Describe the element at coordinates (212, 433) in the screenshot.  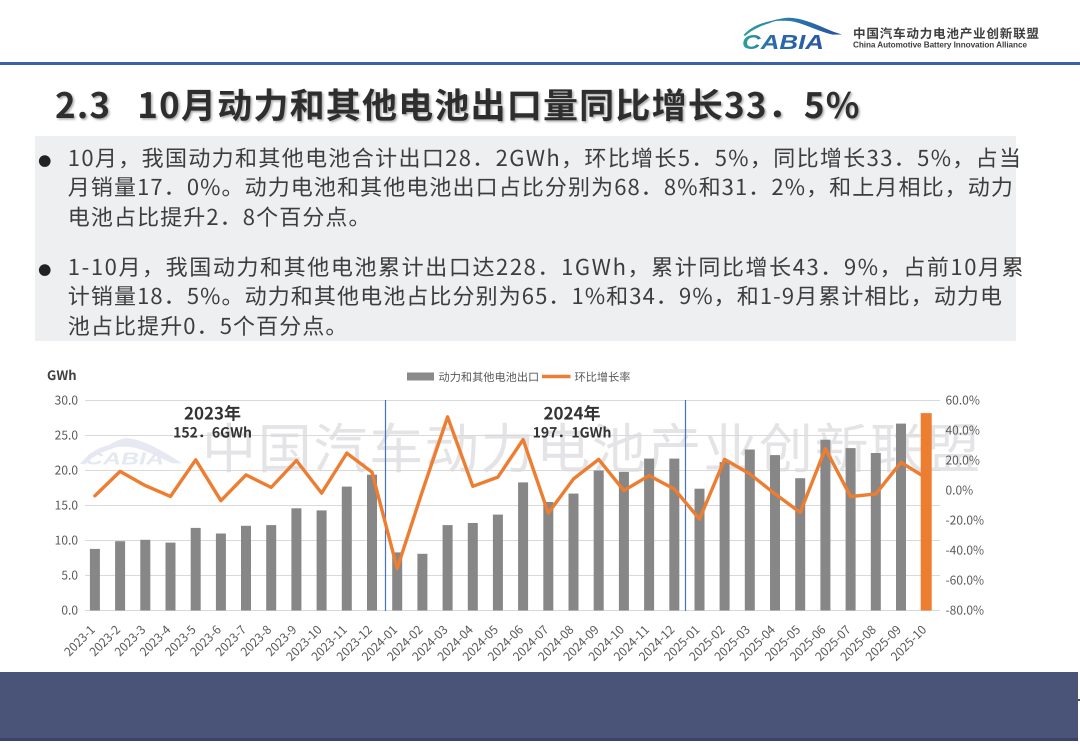
I see `svg-text: 152．6GWh` at that location.